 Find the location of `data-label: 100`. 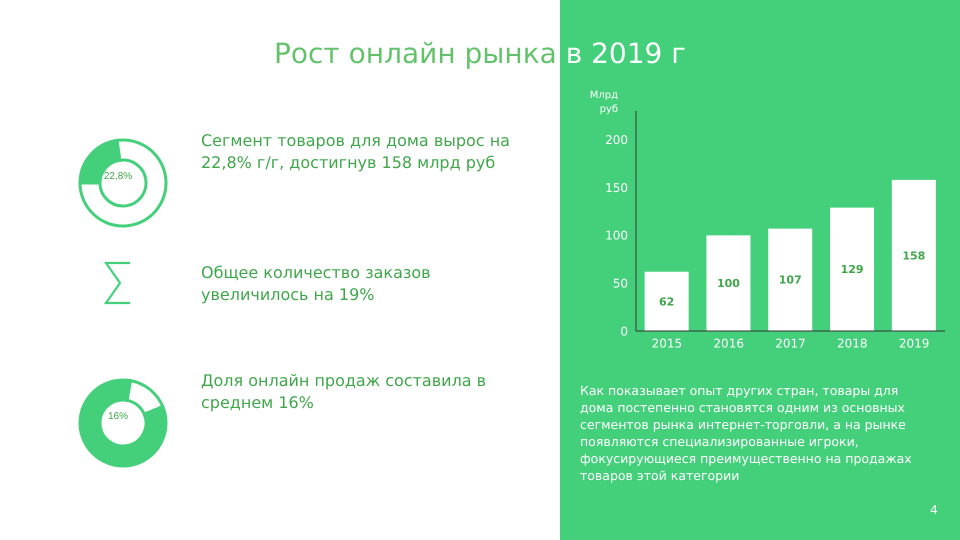

data-label: 100 is located at coordinates (728, 283).